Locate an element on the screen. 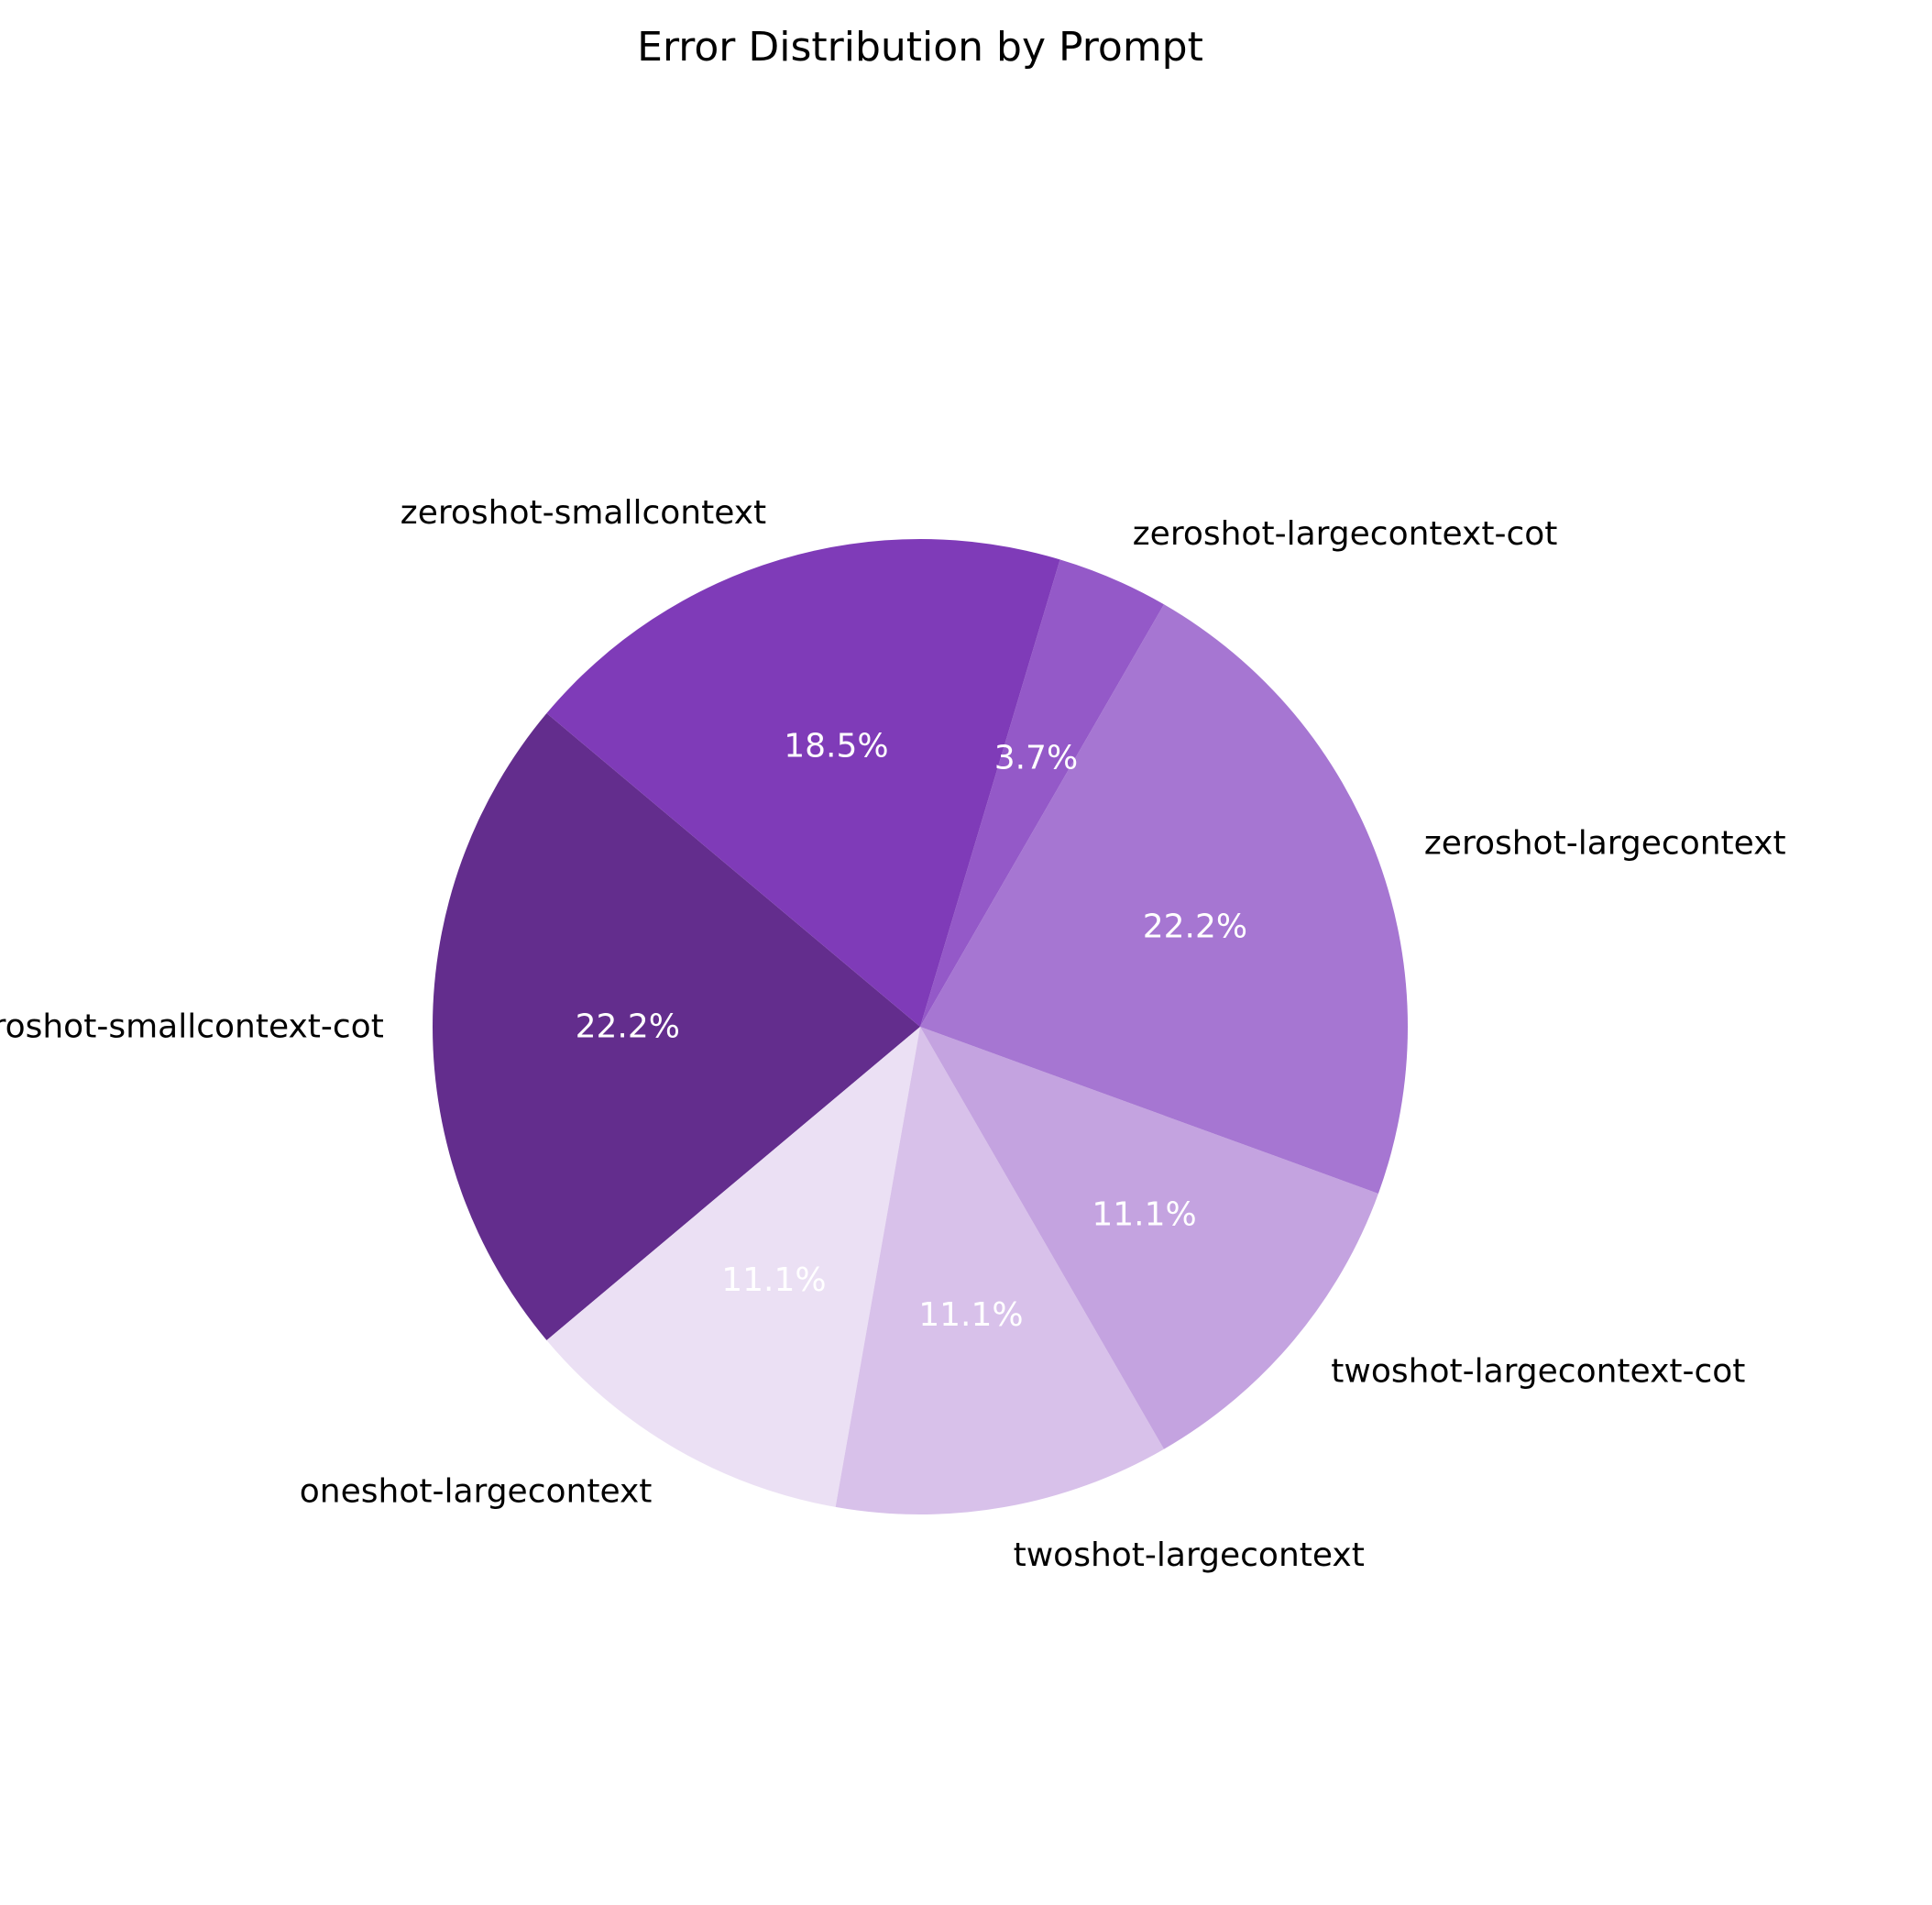 The width and height of the screenshot is (1932, 1905). pie-percent-label-6: 18.5% is located at coordinates (836, 746).